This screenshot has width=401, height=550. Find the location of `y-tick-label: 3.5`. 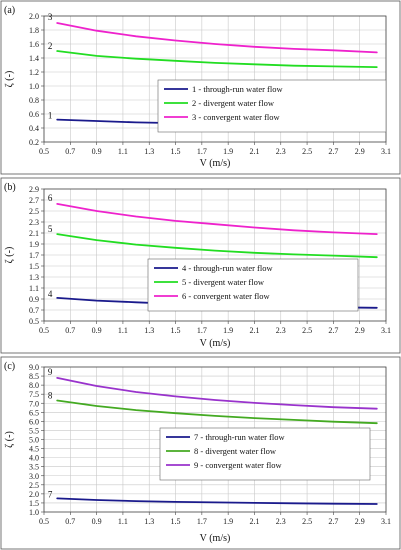

y-tick-label: 3.5 is located at coordinates (34, 467).